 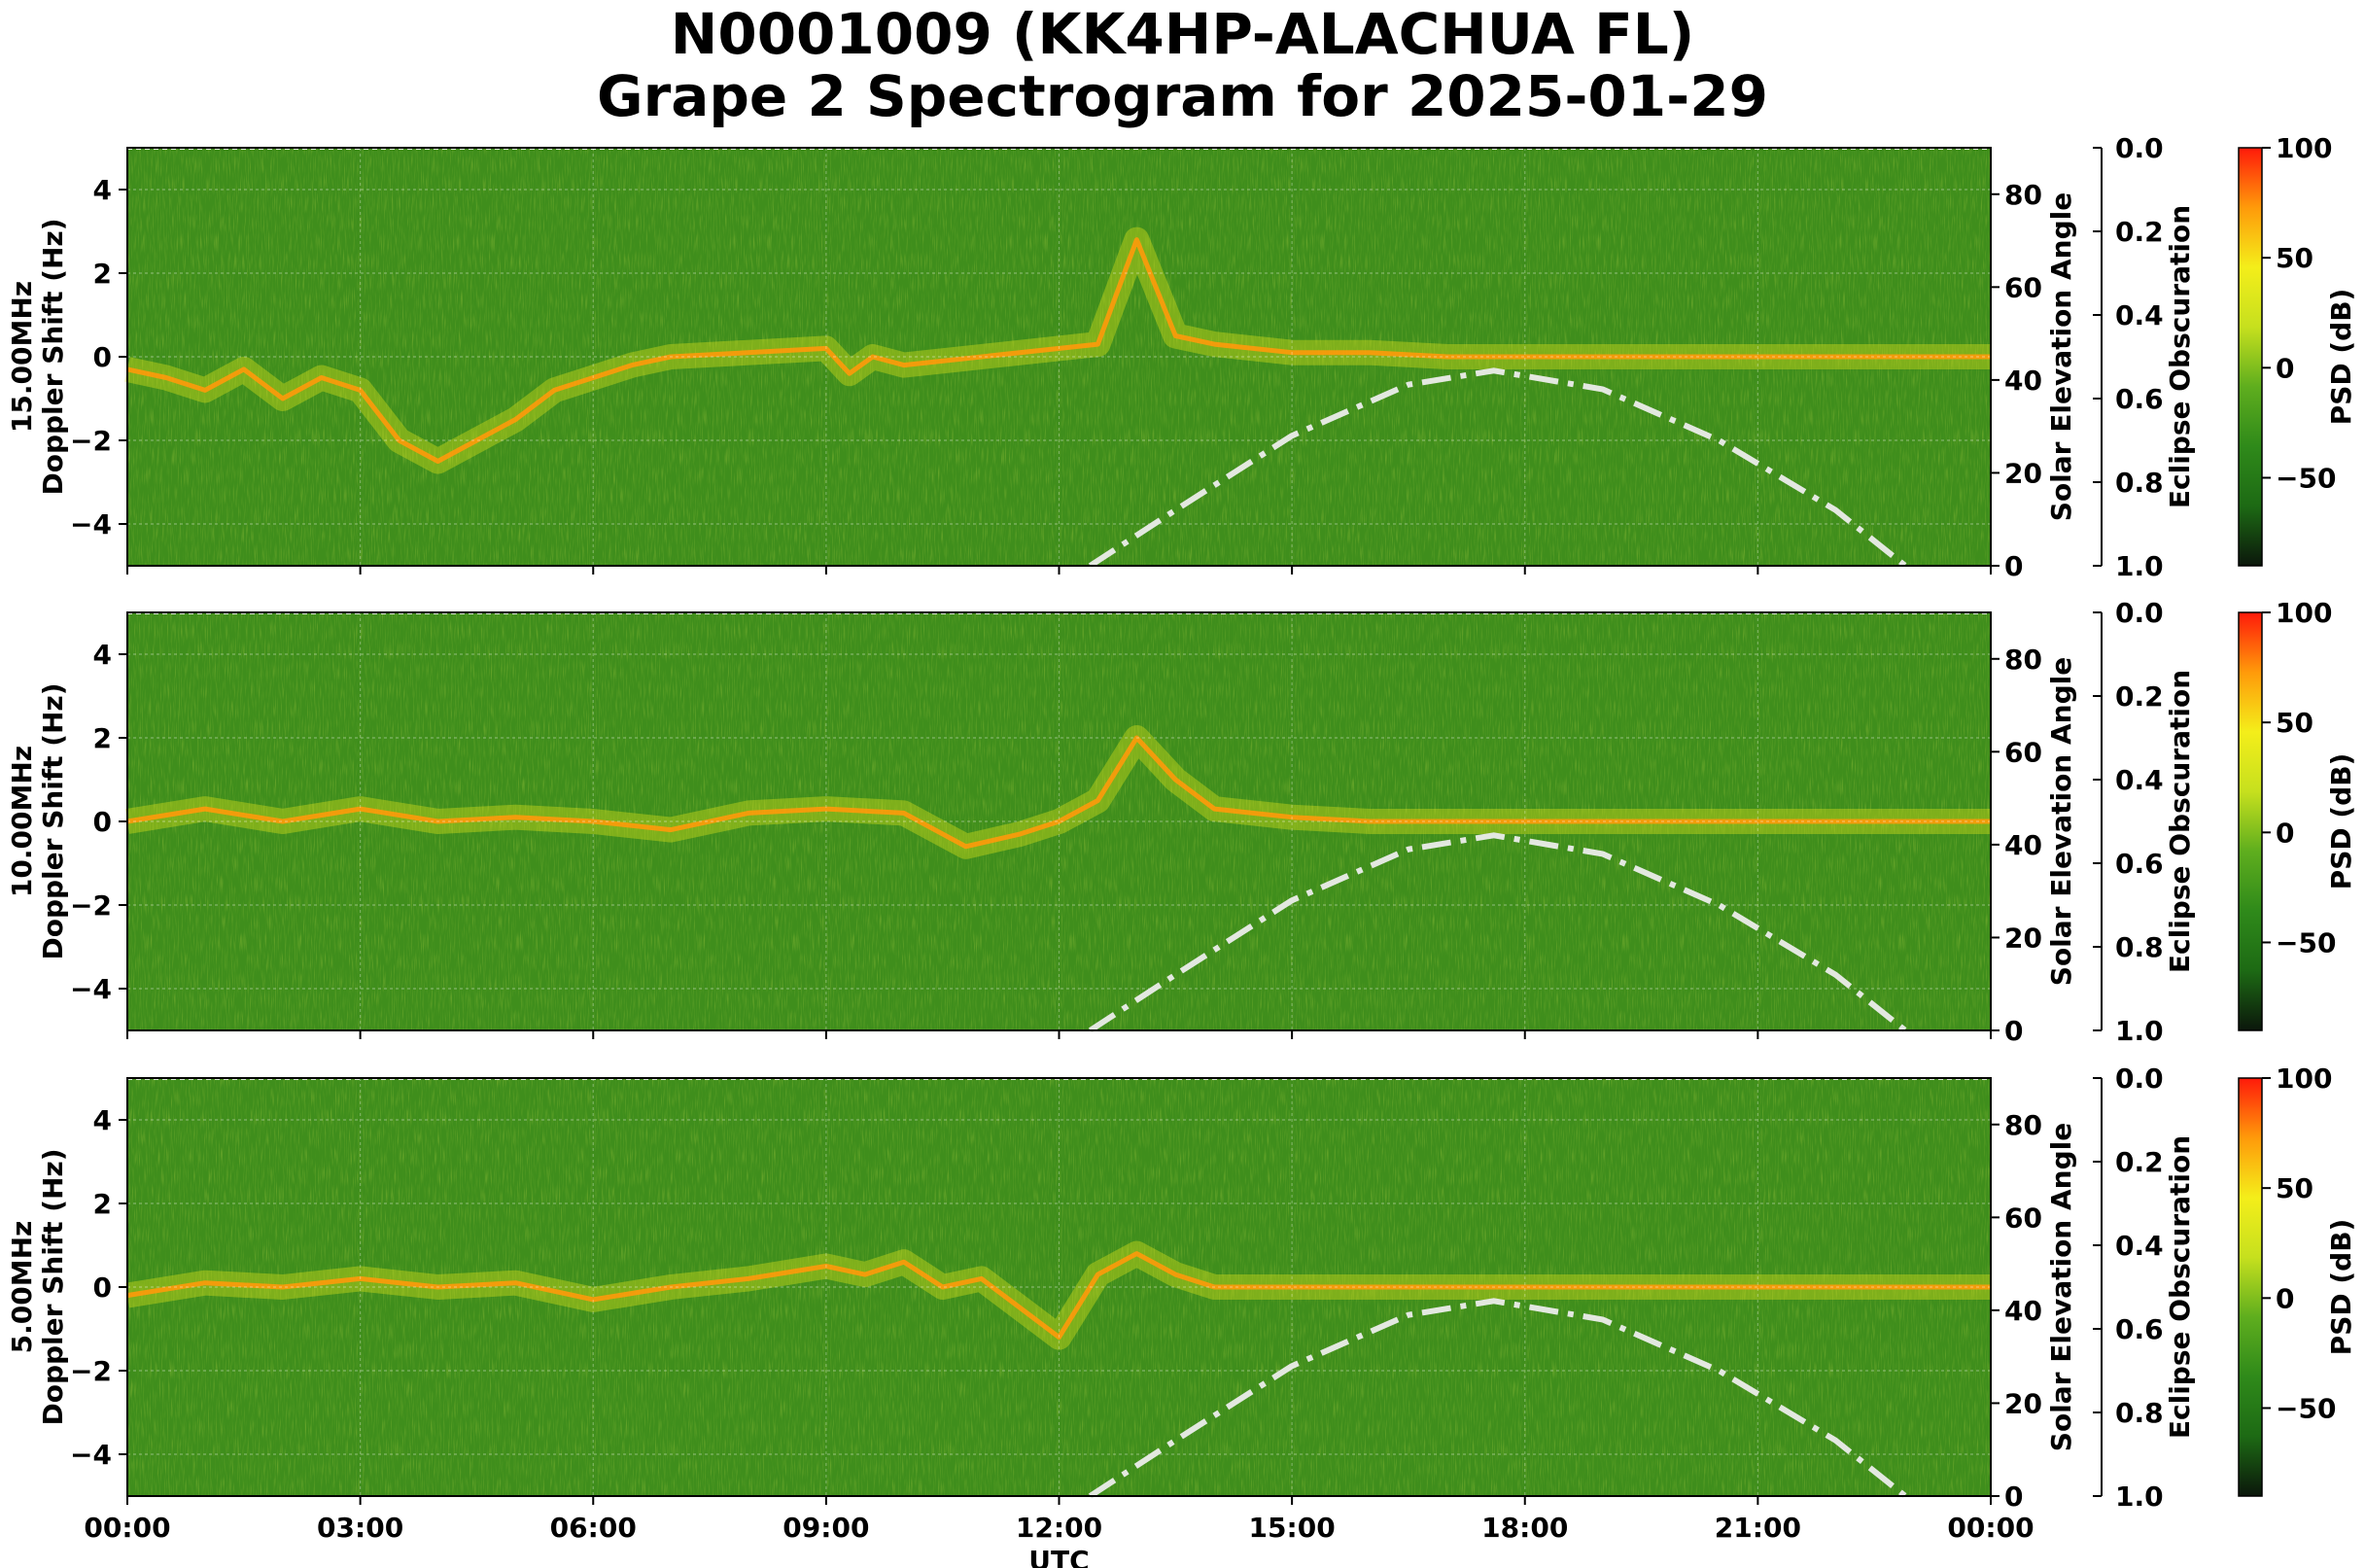 I want to click on x-tick-label: 12:00, so click(x=1059, y=1528).